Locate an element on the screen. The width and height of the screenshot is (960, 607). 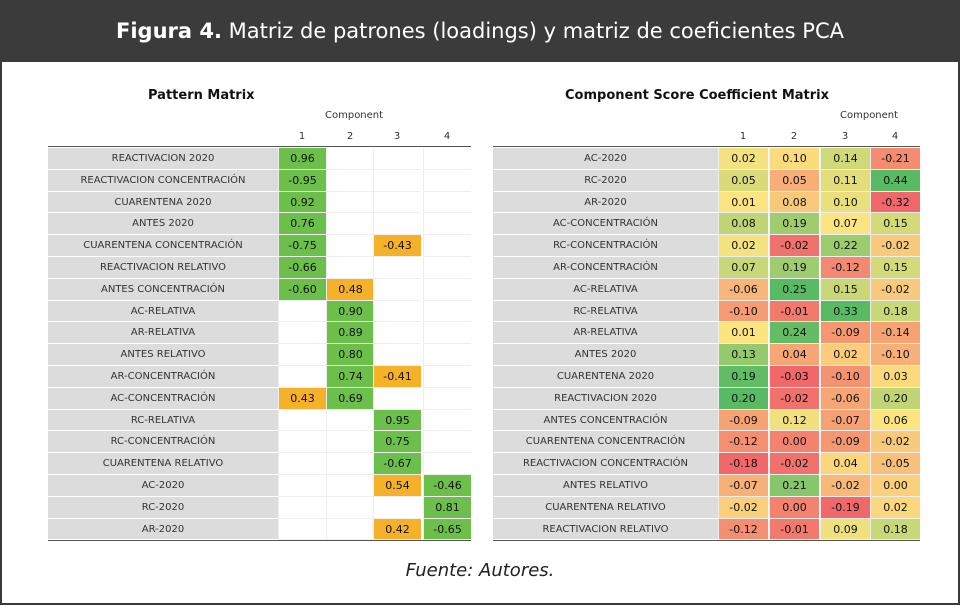
table-cell: 0.04 is located at coordinates (794, 355).